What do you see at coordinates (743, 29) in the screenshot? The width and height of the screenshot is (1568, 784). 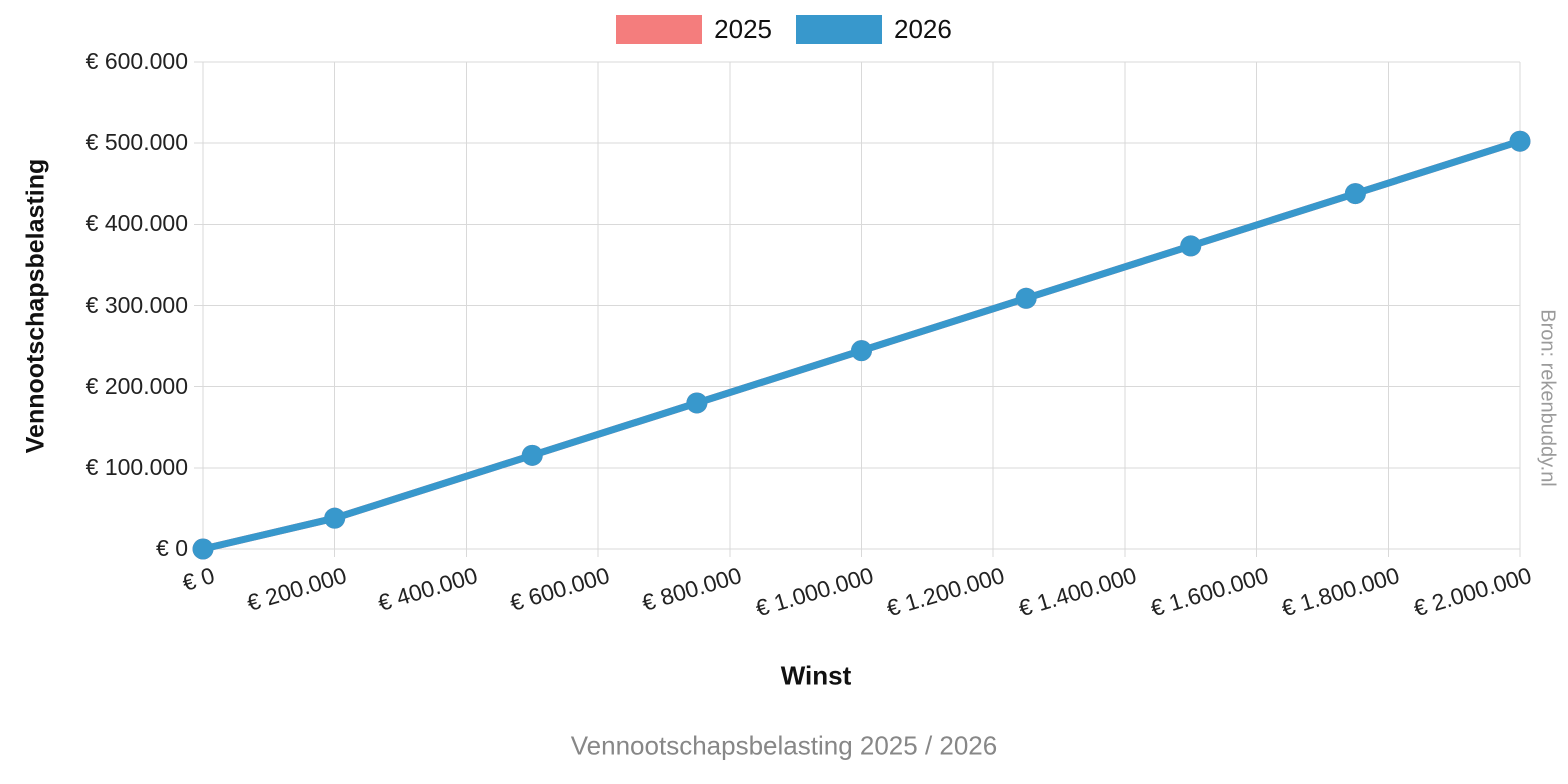 I see `legend-label: 2025` at bounding box center [743, 29].